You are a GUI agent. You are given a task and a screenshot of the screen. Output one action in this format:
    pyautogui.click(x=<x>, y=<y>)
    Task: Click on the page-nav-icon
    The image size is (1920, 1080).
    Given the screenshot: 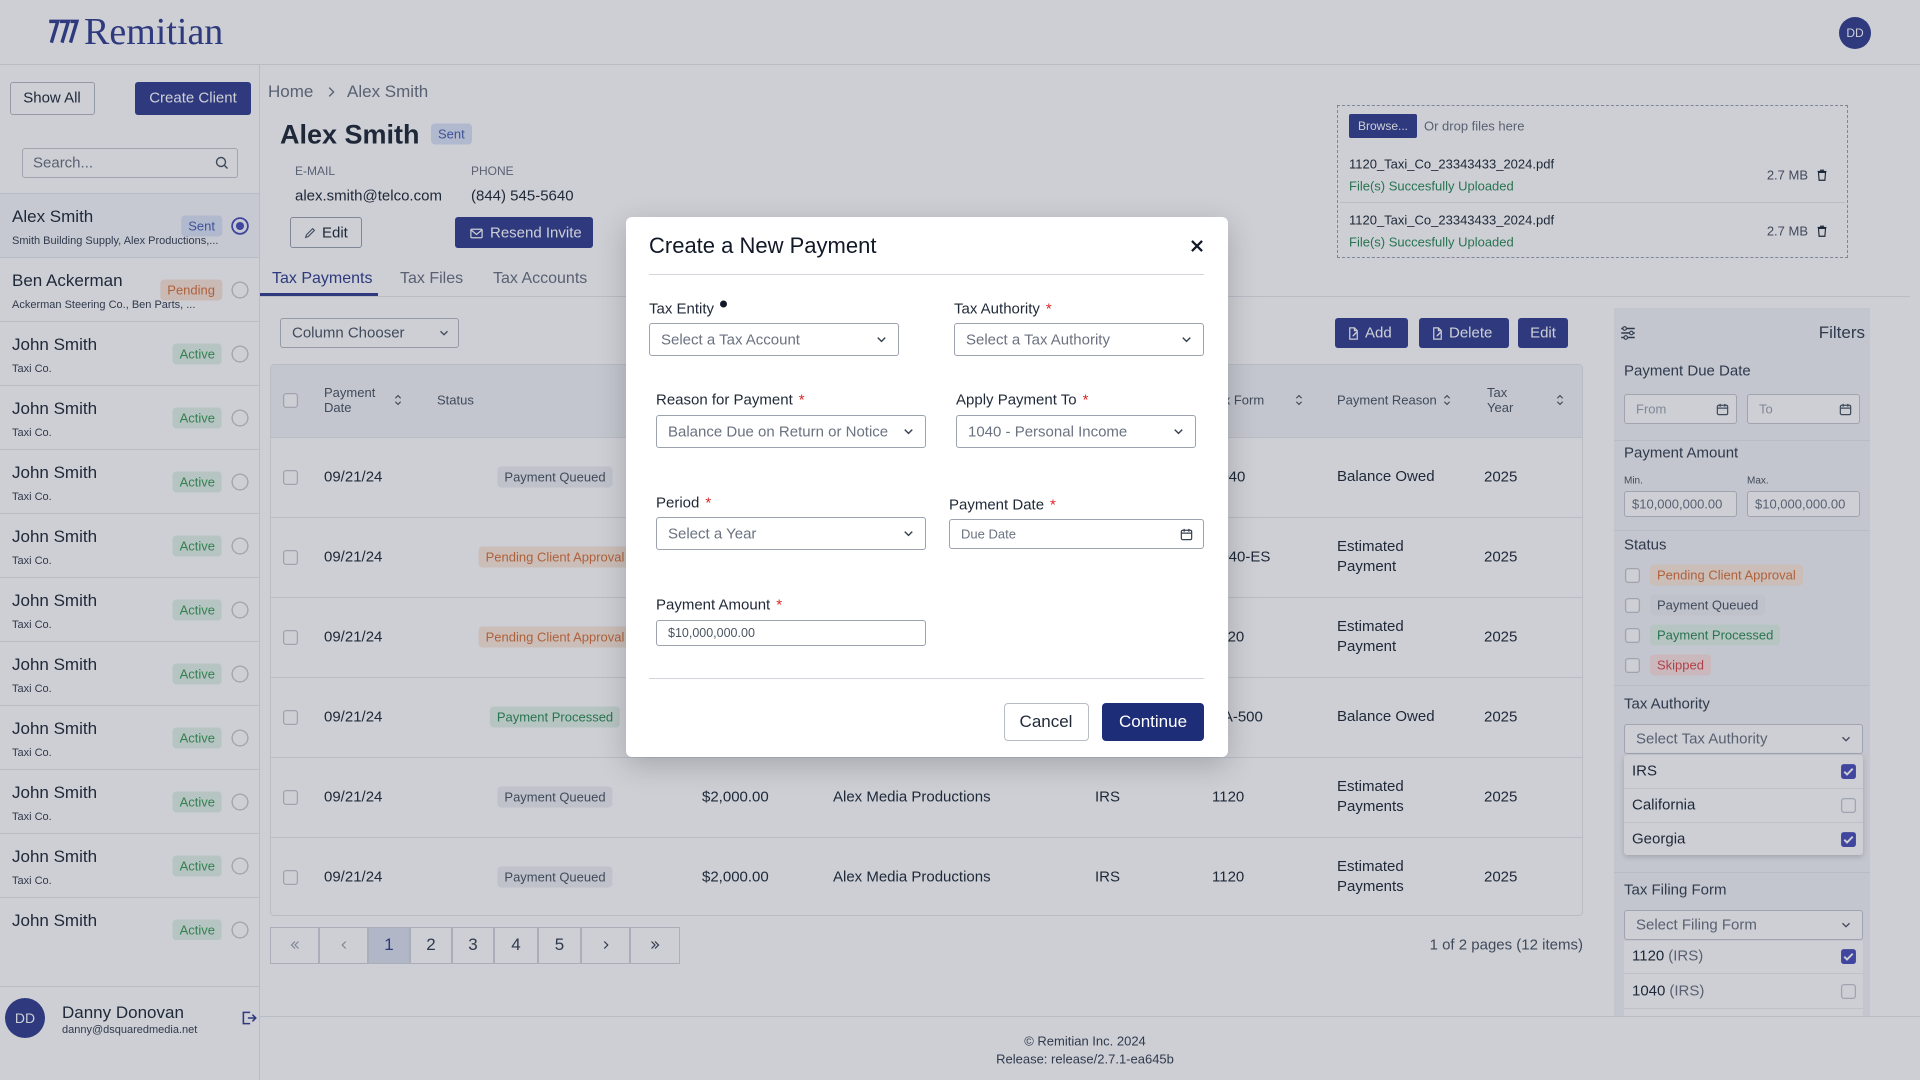 What is the action you would take?
    pyautogui.click(x=606, y=945)
    